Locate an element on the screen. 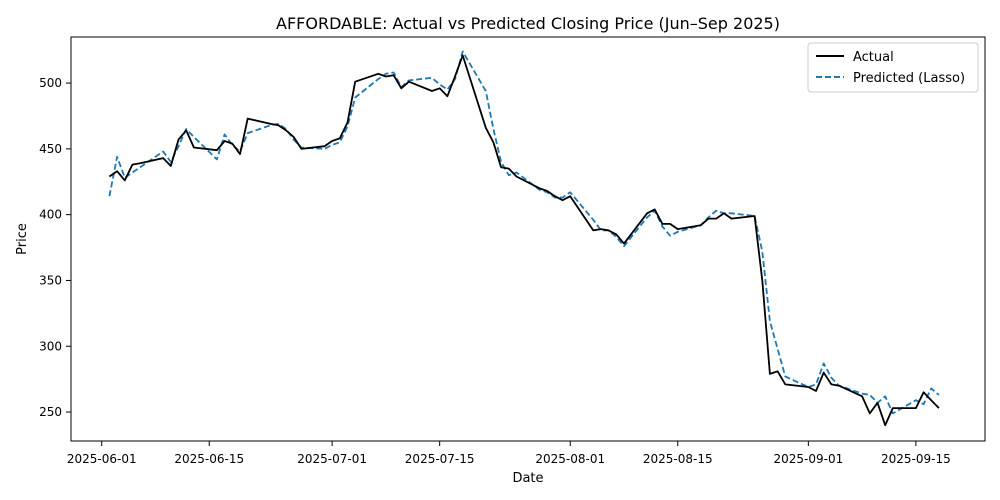  x-tick-label: 2025-09-15 is located at coordinates (916, 459).